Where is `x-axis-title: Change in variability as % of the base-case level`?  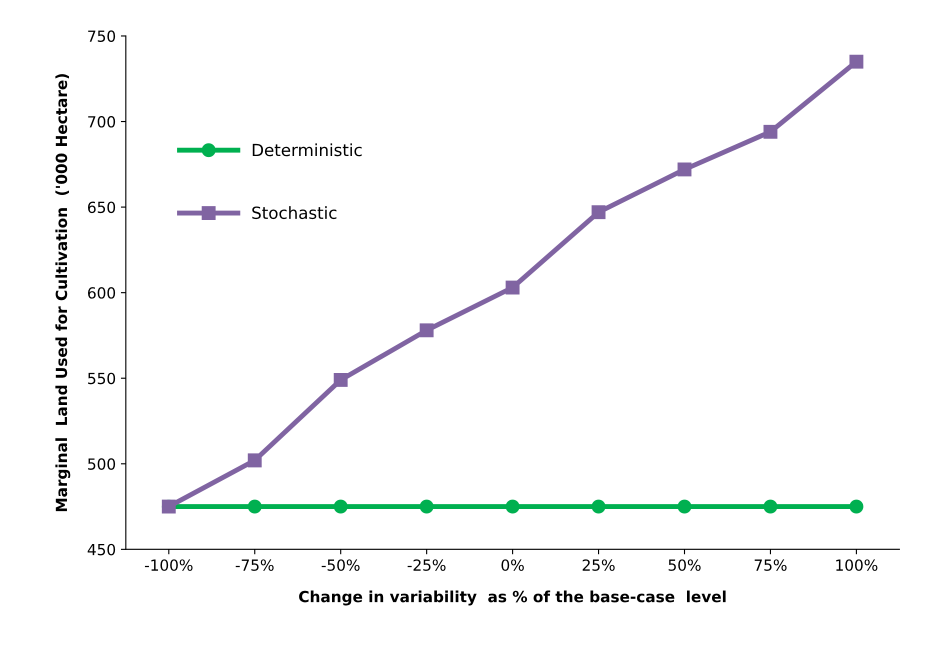 x-axis-title: Change in variability as % of the base-case level is located at coordinates (512, 598).